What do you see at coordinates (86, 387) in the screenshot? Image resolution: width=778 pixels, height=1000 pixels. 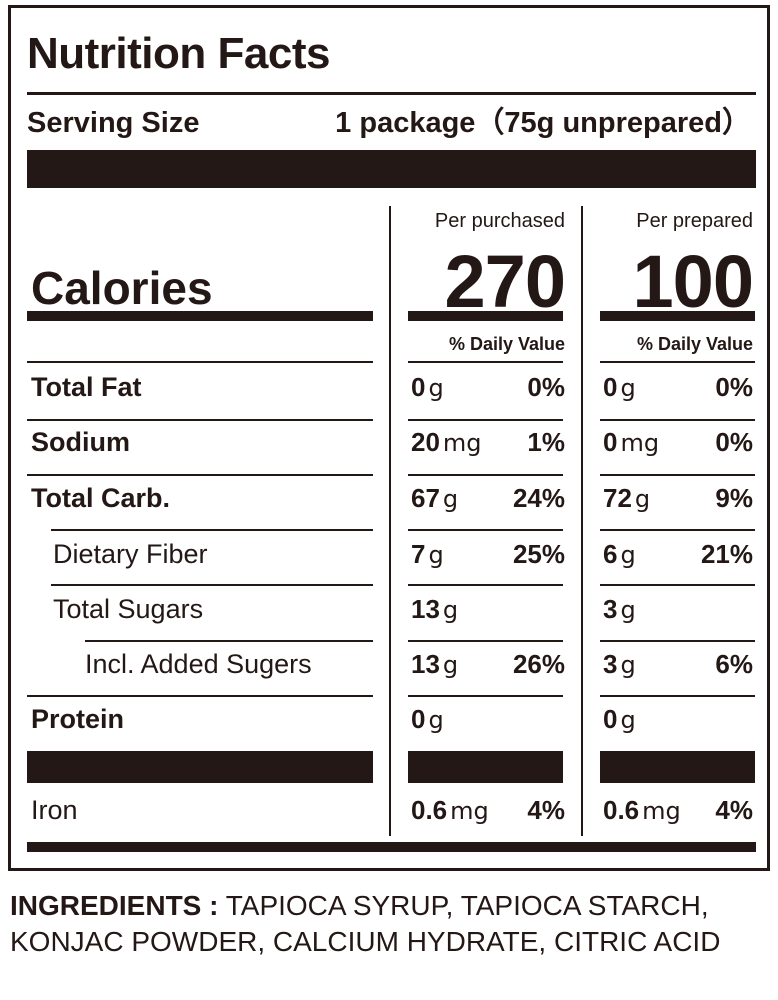 I see `nutrient-name: Total Fat` at bounding box center [86, 387].